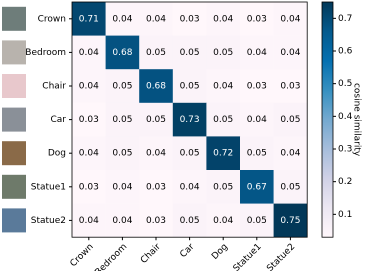  I want to click on y-tick-label: Dog, so click(57, 154).